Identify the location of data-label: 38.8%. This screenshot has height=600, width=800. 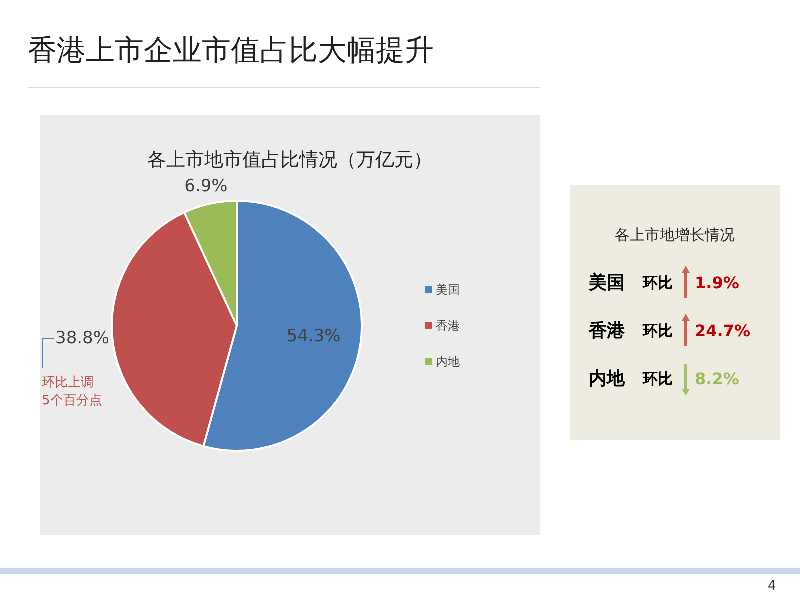
(83, 338).